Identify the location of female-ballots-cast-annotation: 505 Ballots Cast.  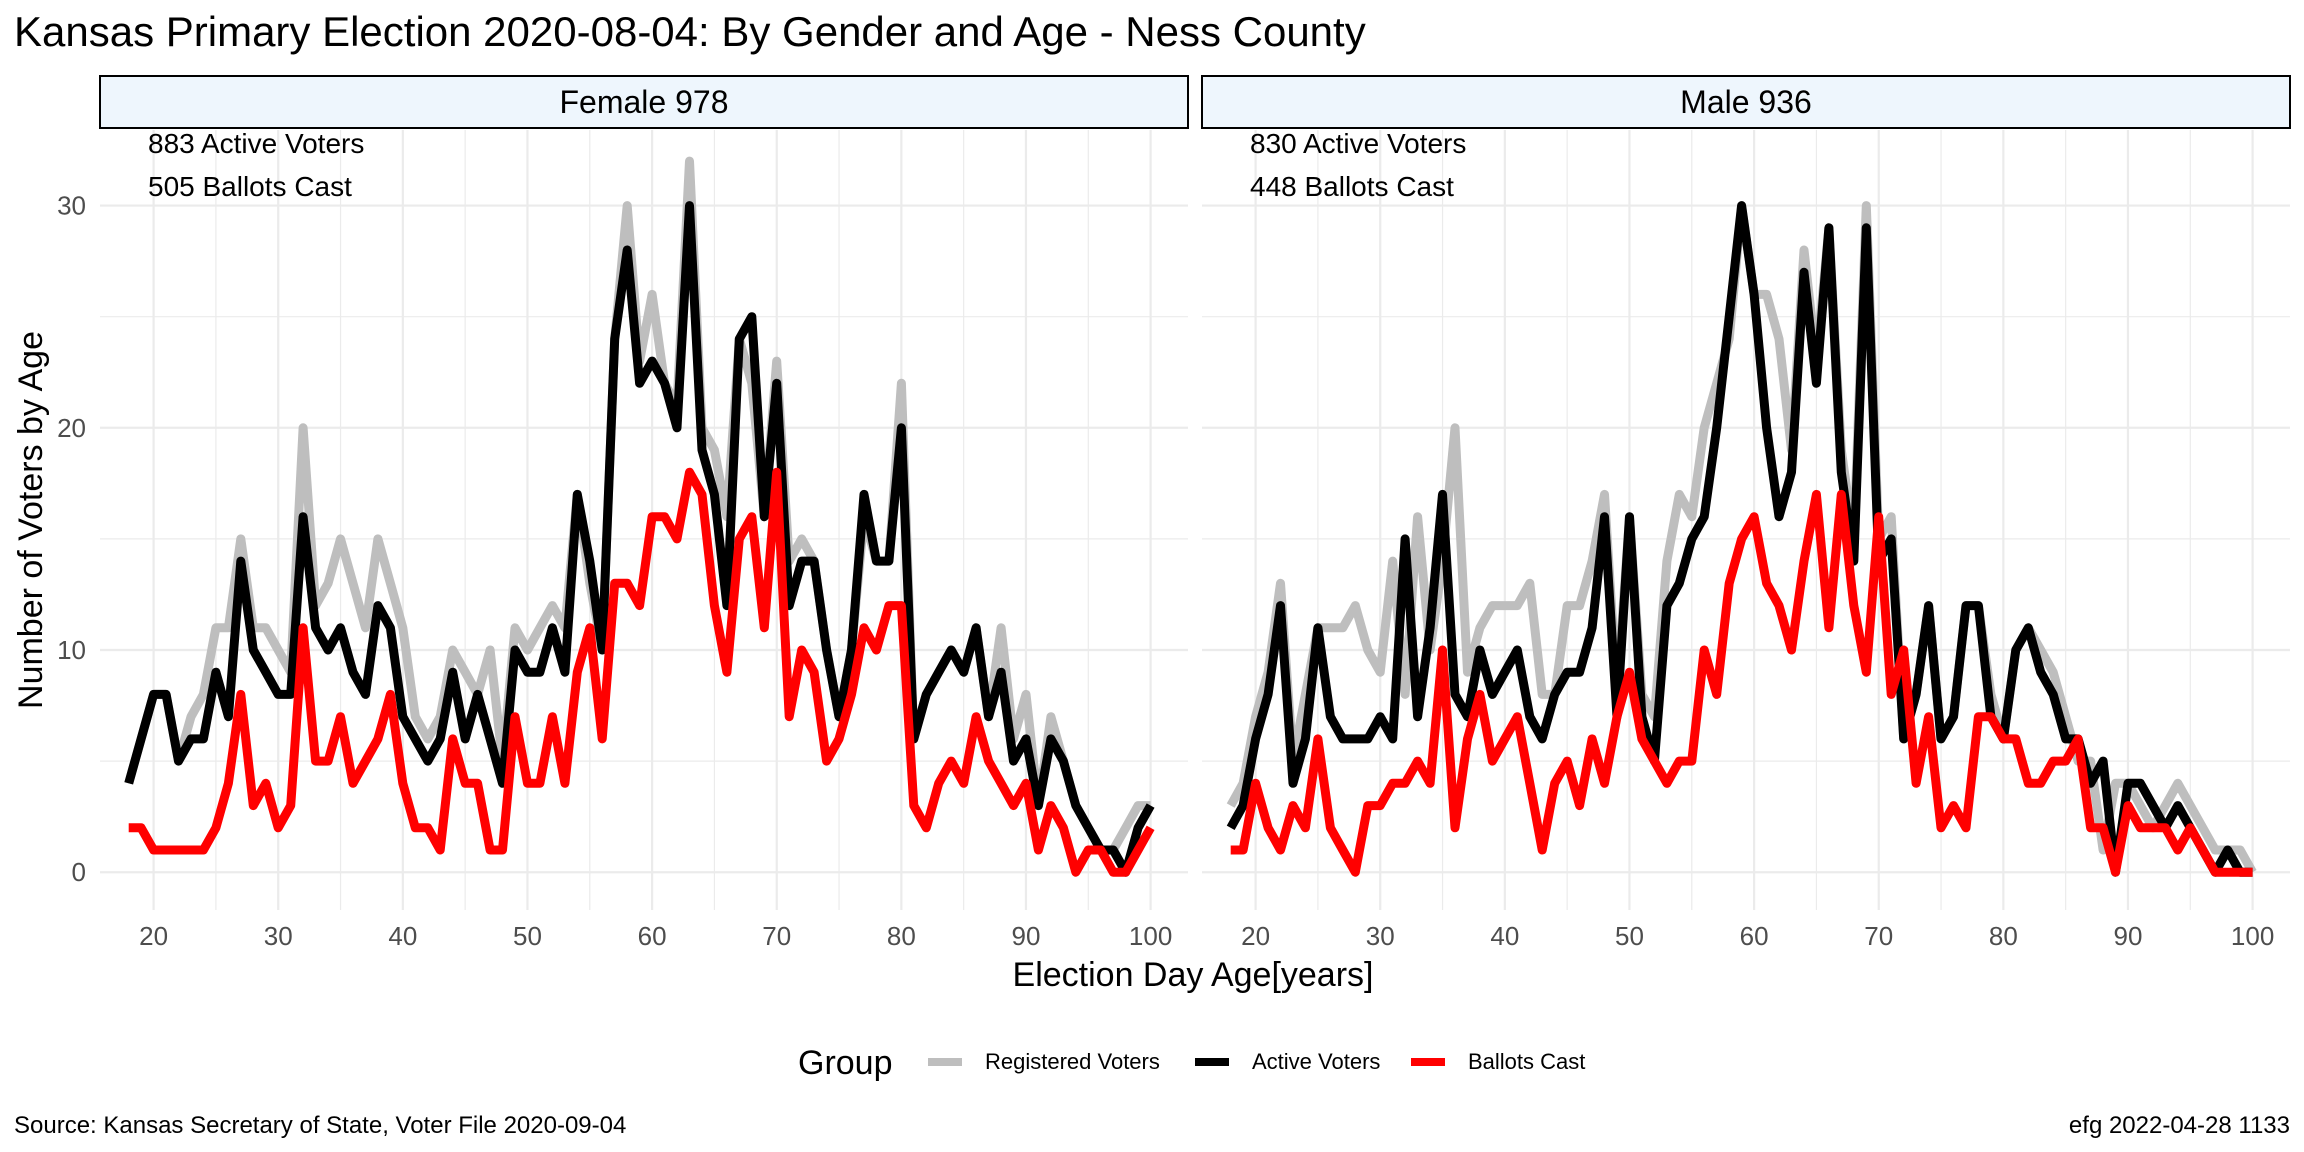
(250, 186).